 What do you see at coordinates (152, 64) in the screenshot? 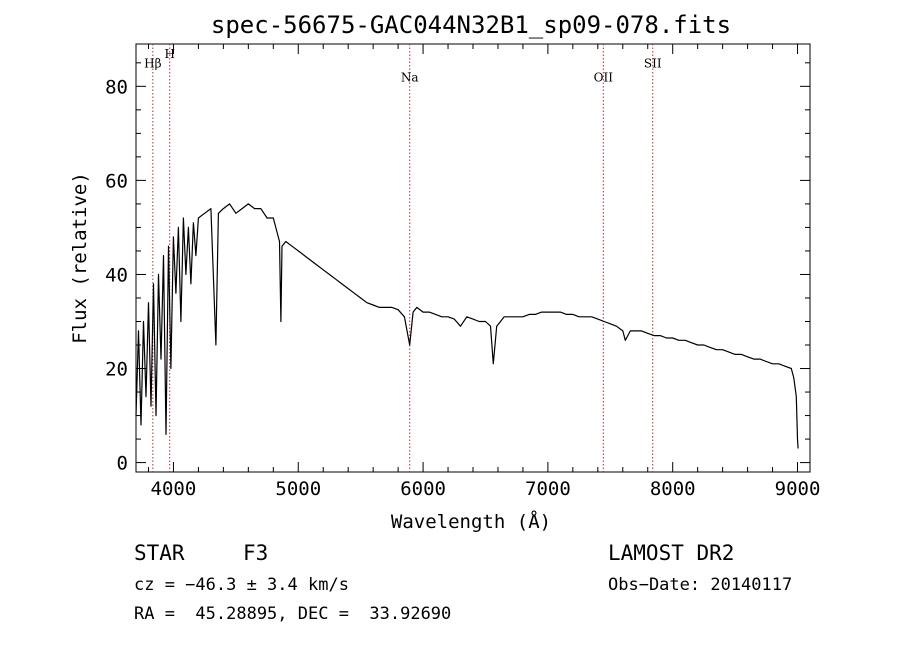
I see `line-label: Hβ` at bounding box center [152, 64].